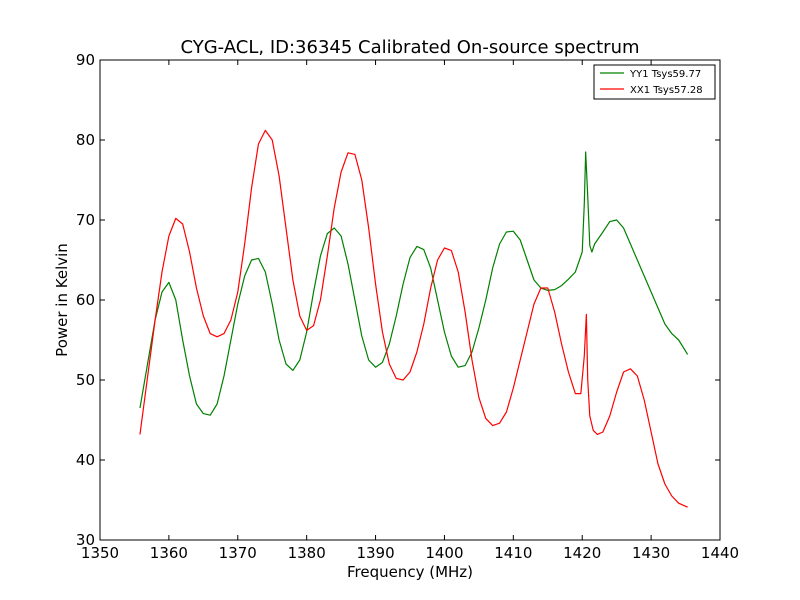 The image size is (800, 600). I want to click on x-tick-label: 1400, so click(444, 553).